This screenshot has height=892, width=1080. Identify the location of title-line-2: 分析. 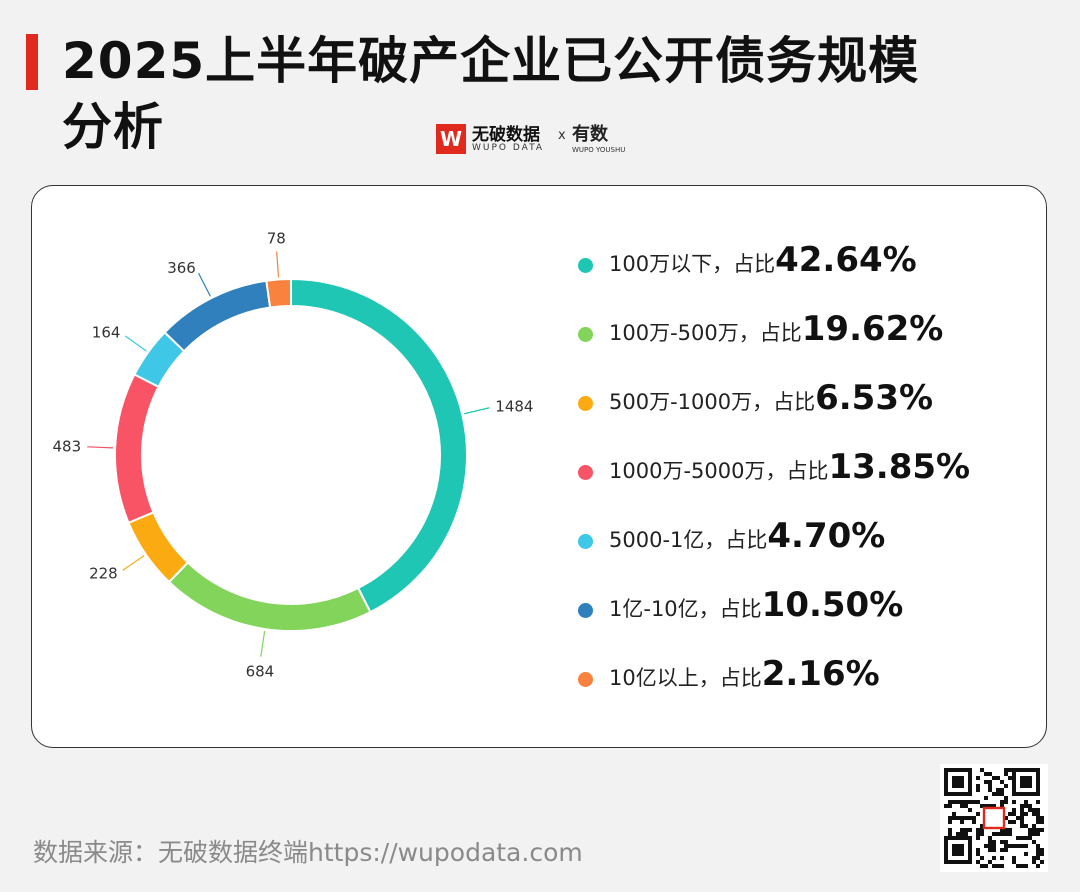
(113, 127).